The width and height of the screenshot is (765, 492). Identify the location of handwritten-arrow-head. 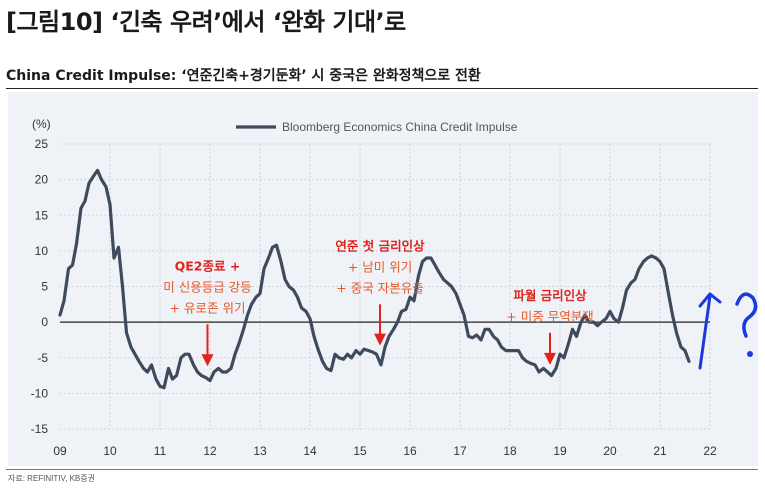
(710, 300).